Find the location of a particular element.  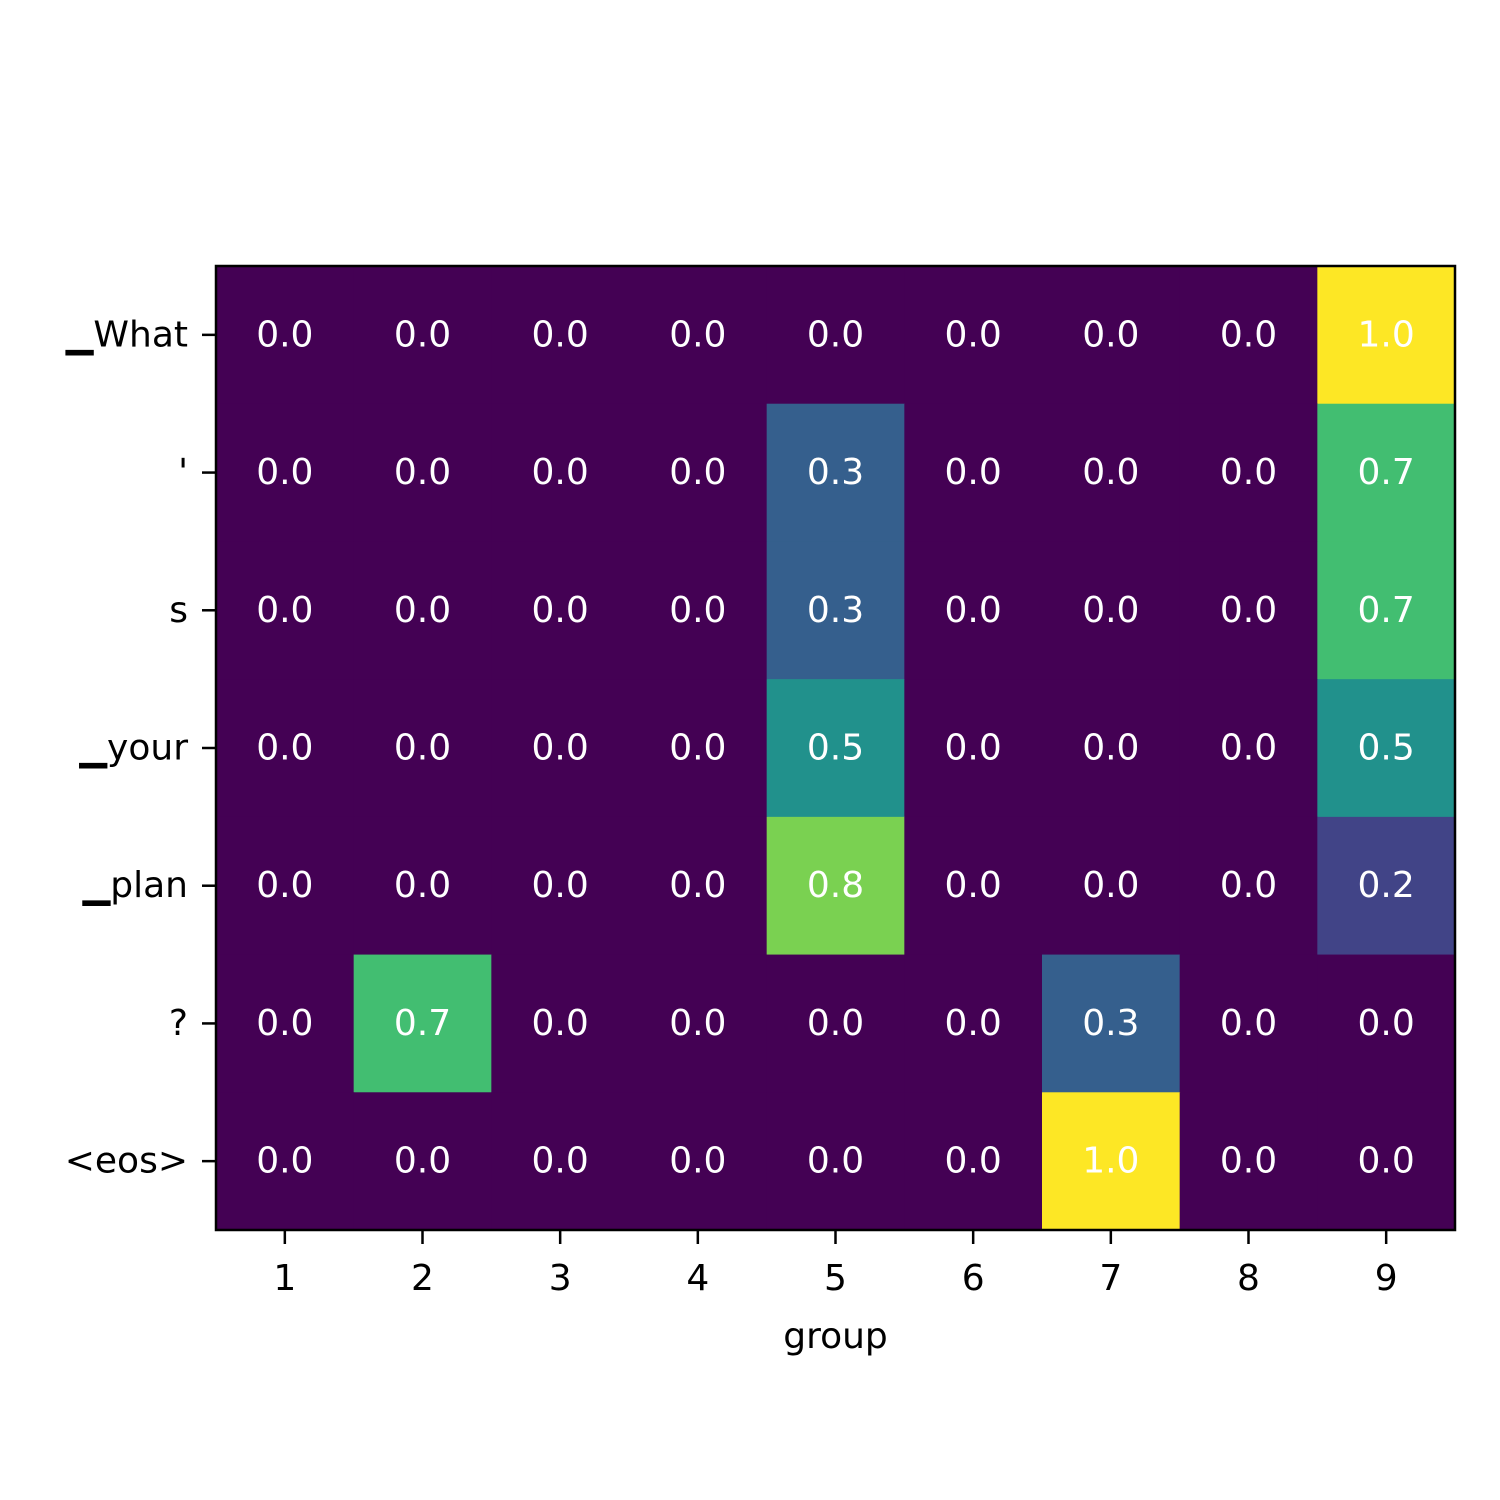

heatmap-cell-label: 0.8 is located at coordinates (835, 885).